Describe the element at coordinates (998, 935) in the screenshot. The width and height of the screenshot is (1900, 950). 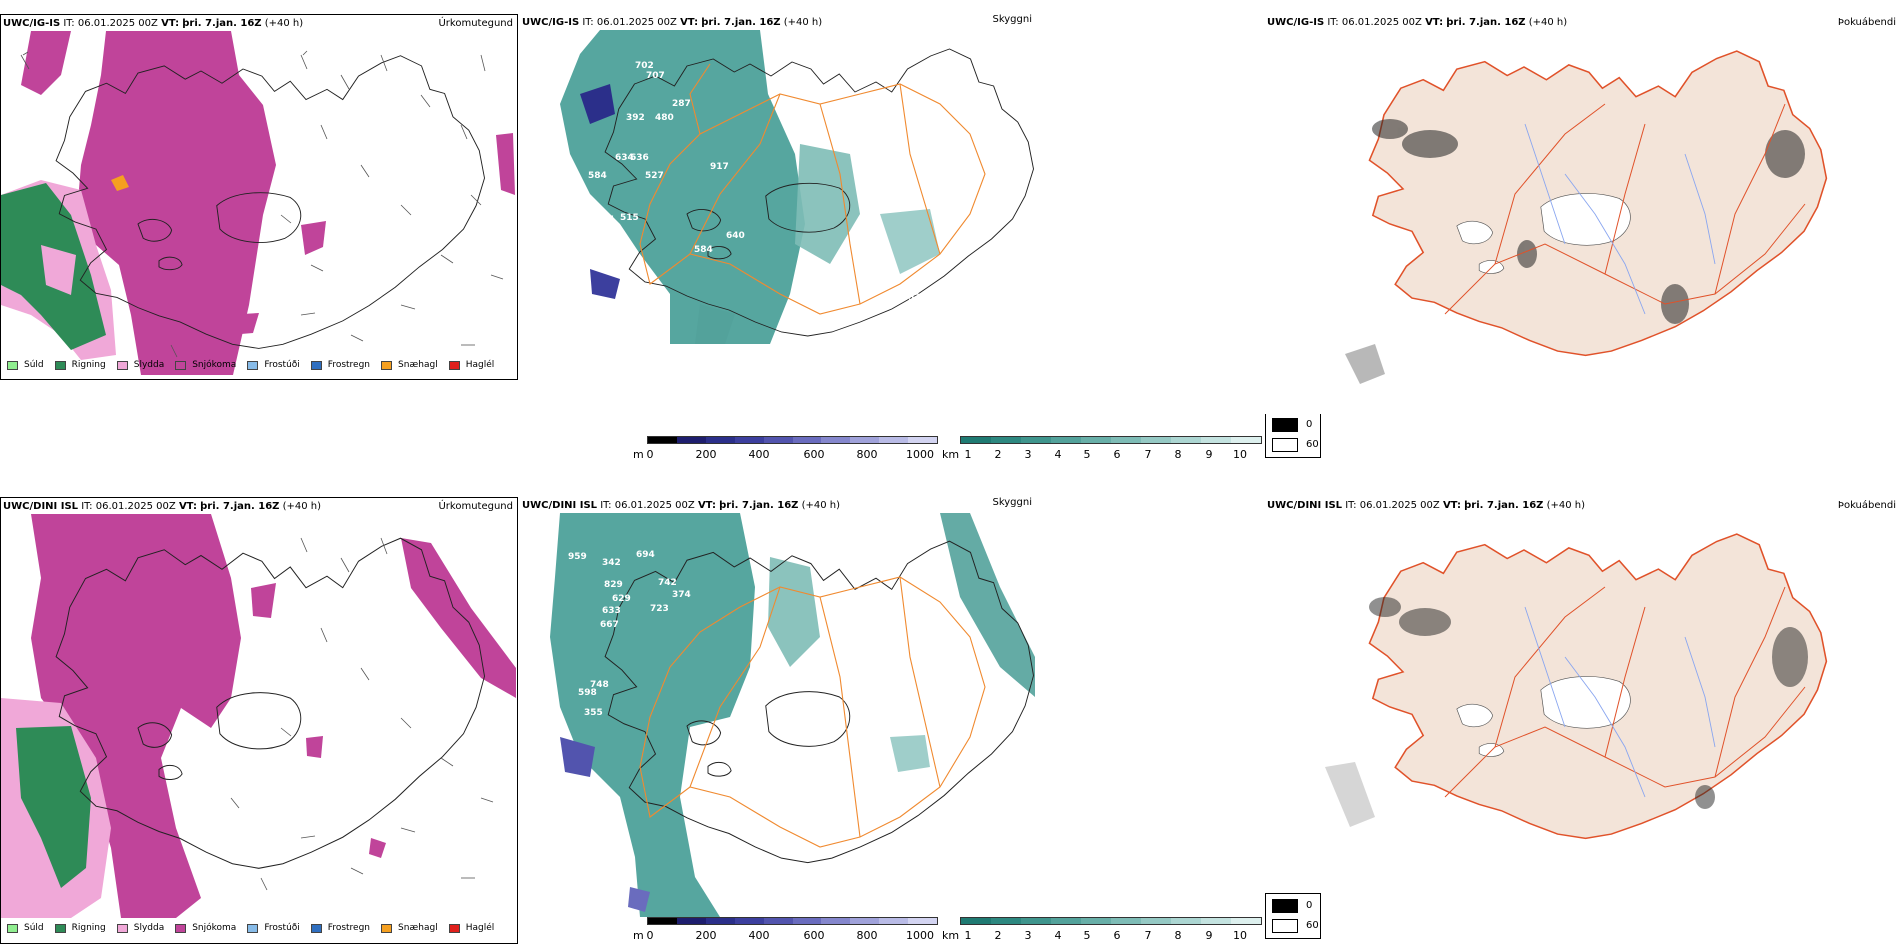
I see `colorbar-tick: 2` at that location.